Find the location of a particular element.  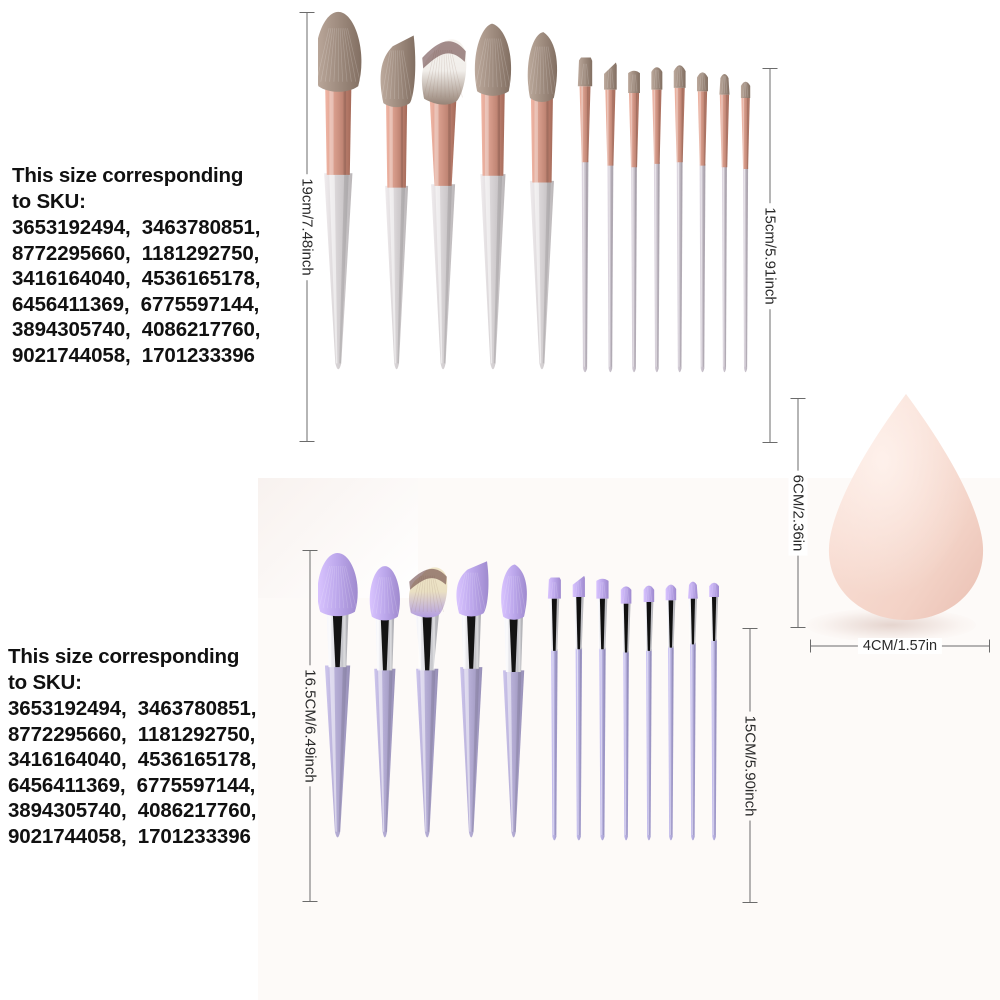

sku-row: 3653192494, 3463780851, is located at coordinates (132, 708).